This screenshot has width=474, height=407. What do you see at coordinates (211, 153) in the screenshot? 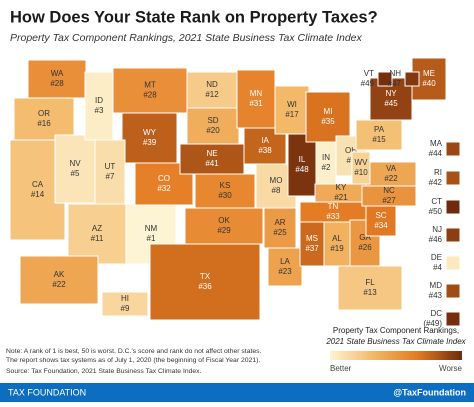
I see `state-abbr: NE` at bounding box center [211, 153].